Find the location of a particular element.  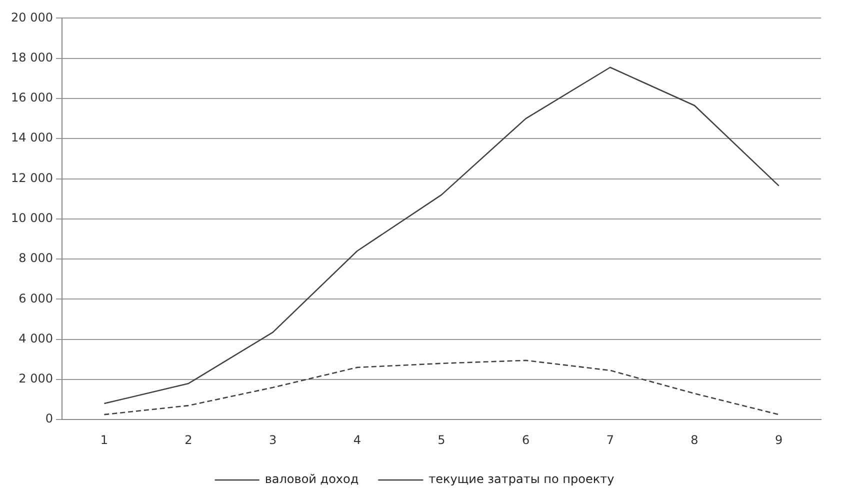

legend-label: текущие затраты по проекту is located at coordinates (521, 479).